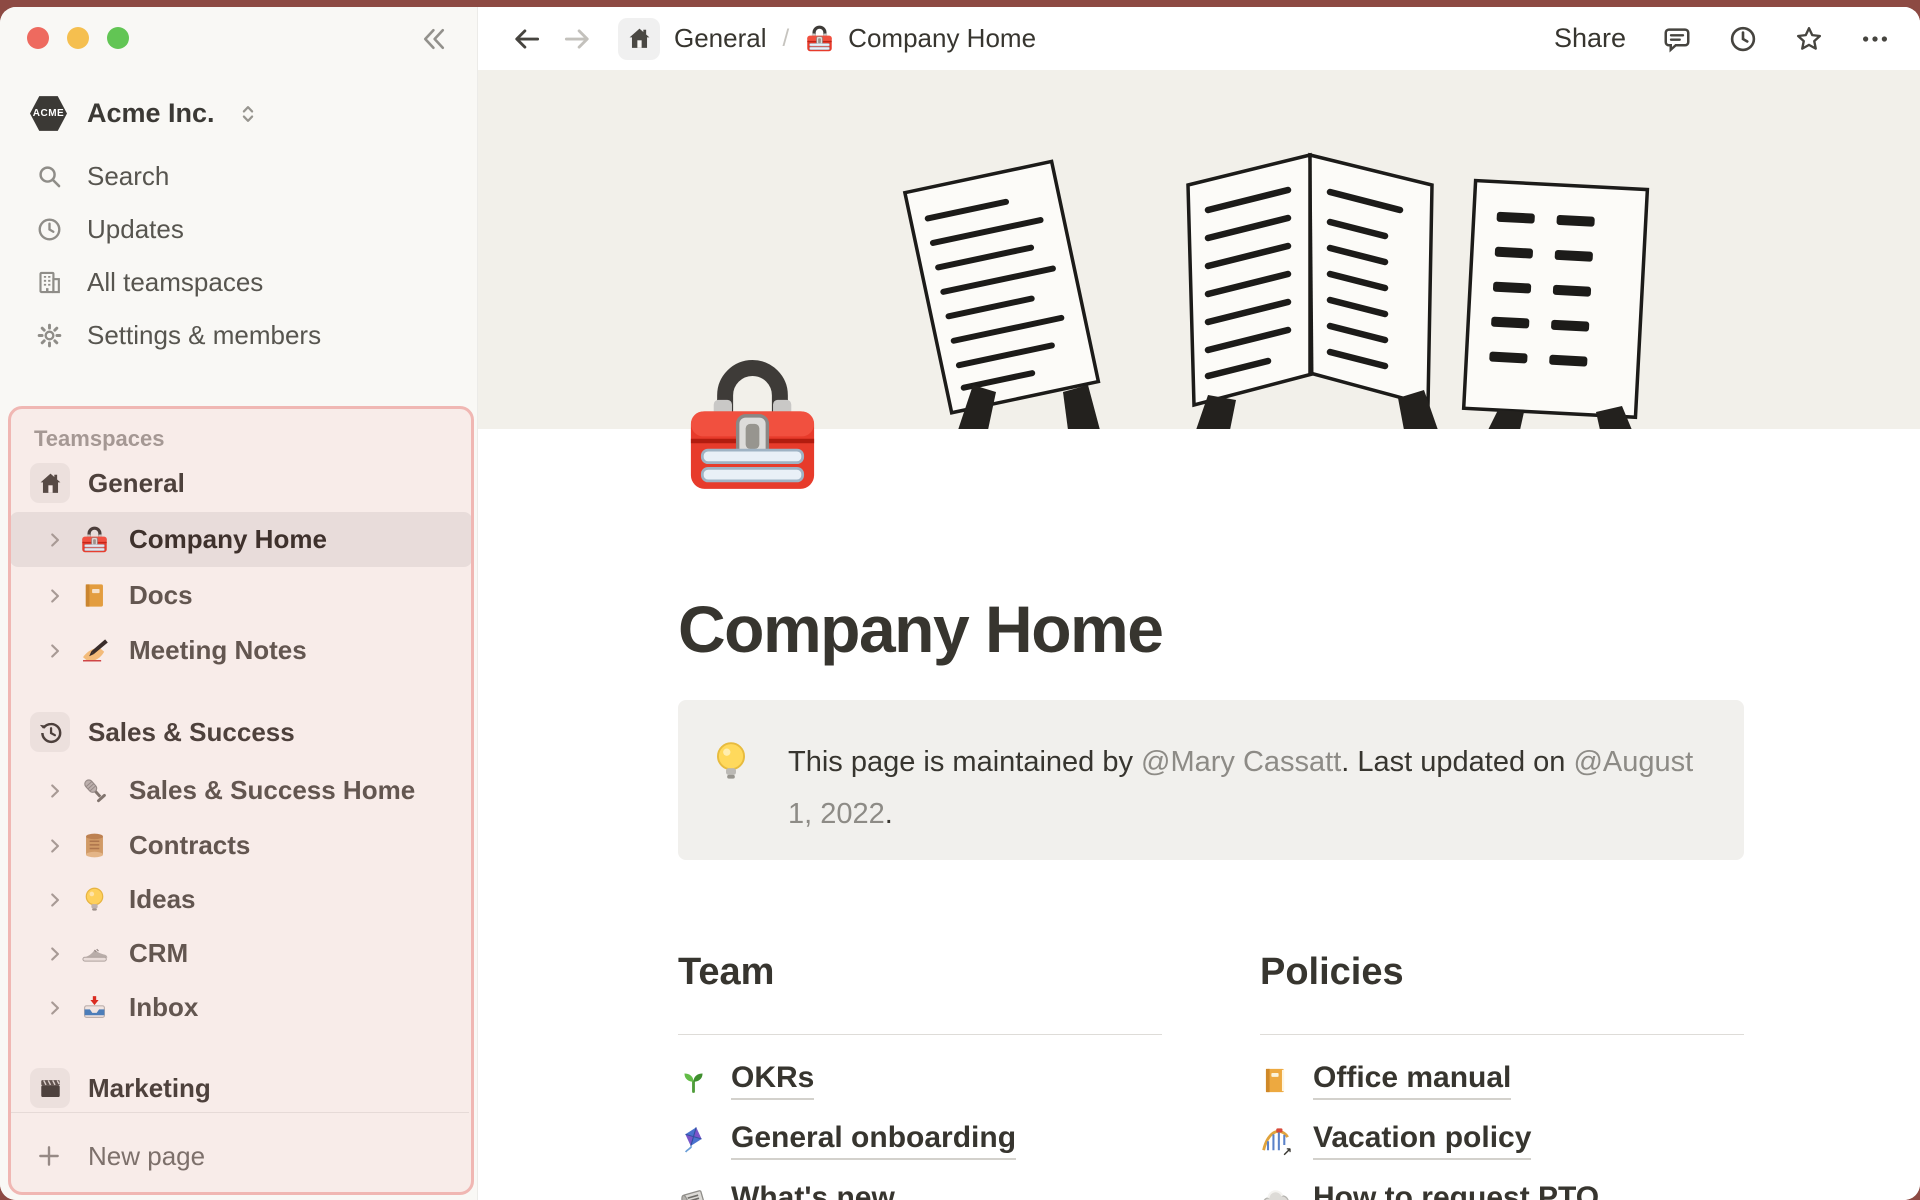 The width and height of the screenshot is (1920, 1200). I want to click on page-label: Company Home, so click(228, 539).